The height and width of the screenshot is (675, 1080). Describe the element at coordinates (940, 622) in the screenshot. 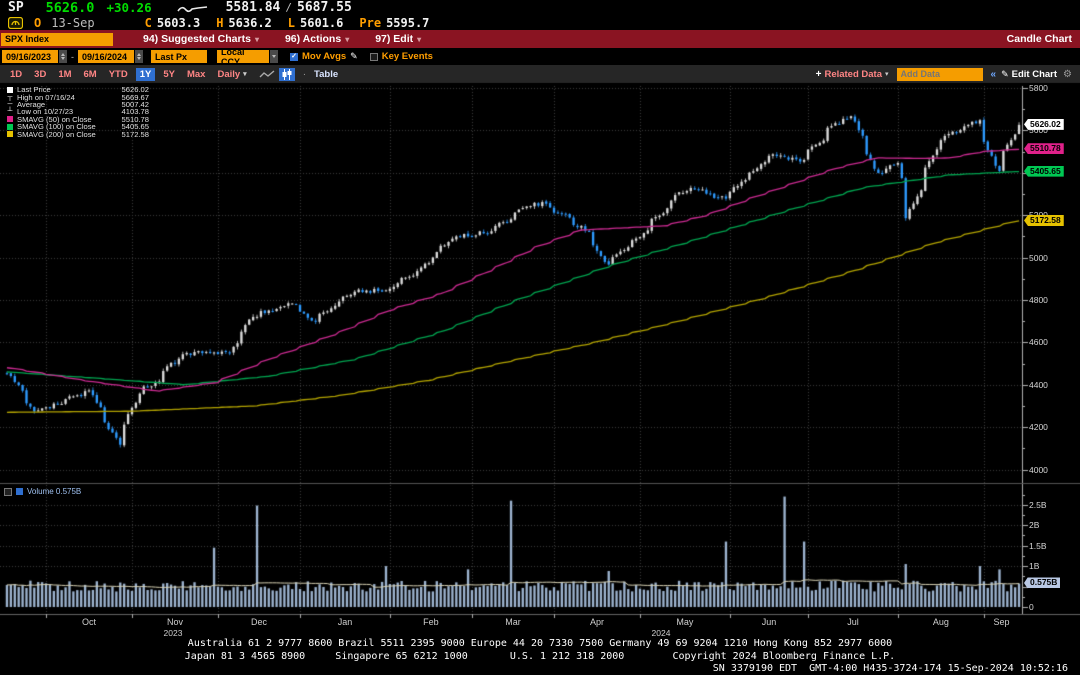

I see `month-label-aug: Aug` at that location.